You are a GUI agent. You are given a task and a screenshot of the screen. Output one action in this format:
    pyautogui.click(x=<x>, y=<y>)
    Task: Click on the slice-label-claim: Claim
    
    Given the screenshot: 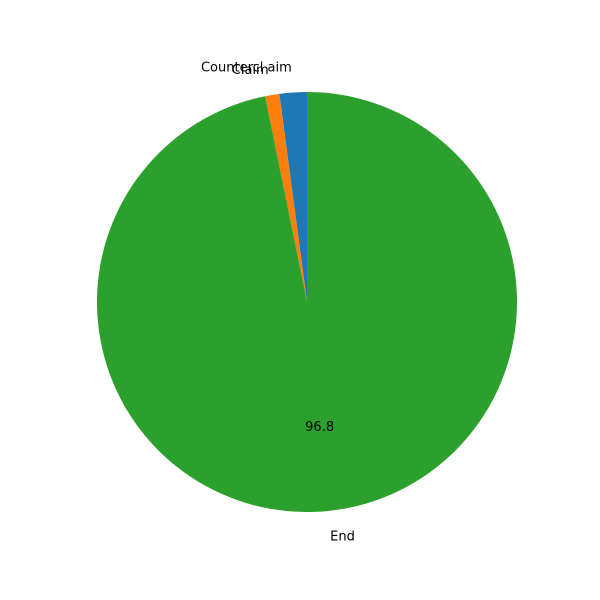 What is the action you would take?
    pyautogui.click(x=250, y=70)
    